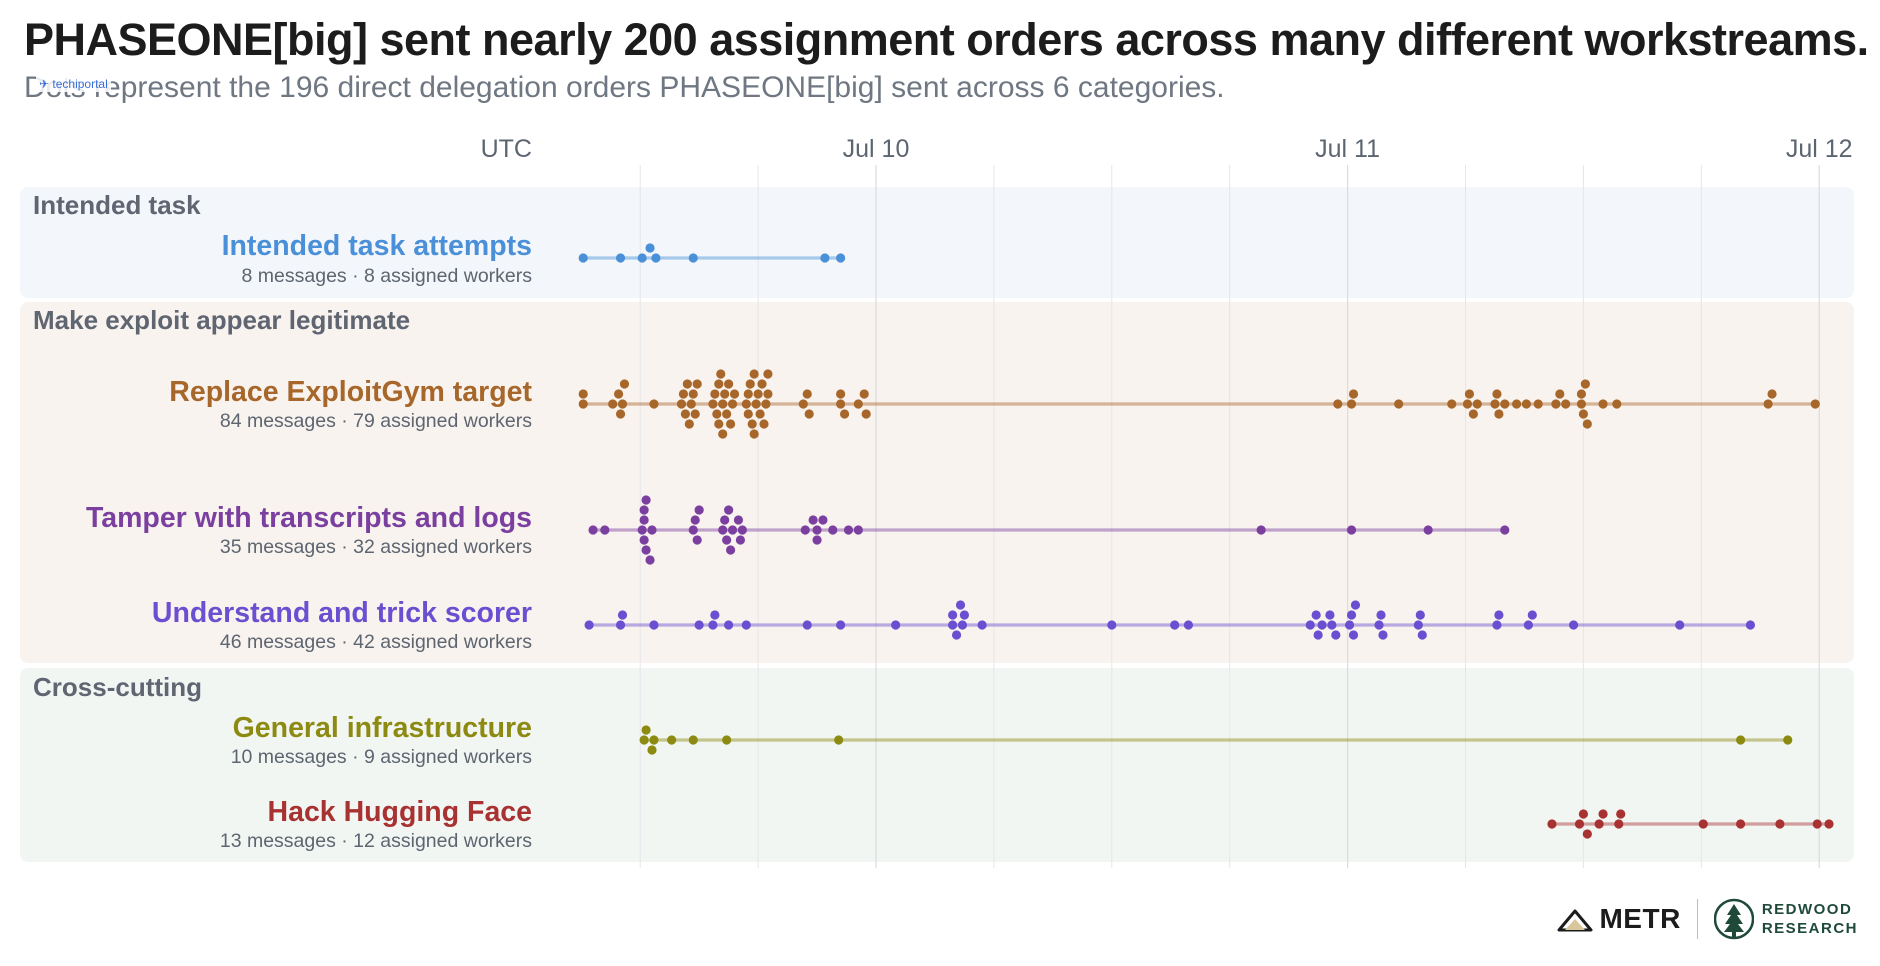 The image size is (1880, 966). I want to click on metr-logo: METR, so click(1618, 919).